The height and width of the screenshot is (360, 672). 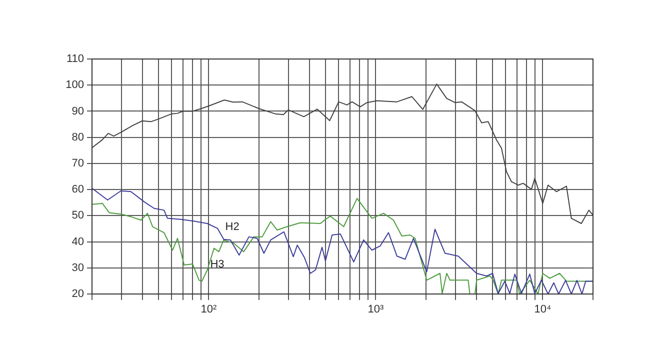 What do you see at coordinates (376, 310) in the screenshot?
I see `x-tick-label: 10³` at bounding box center [376, 310].